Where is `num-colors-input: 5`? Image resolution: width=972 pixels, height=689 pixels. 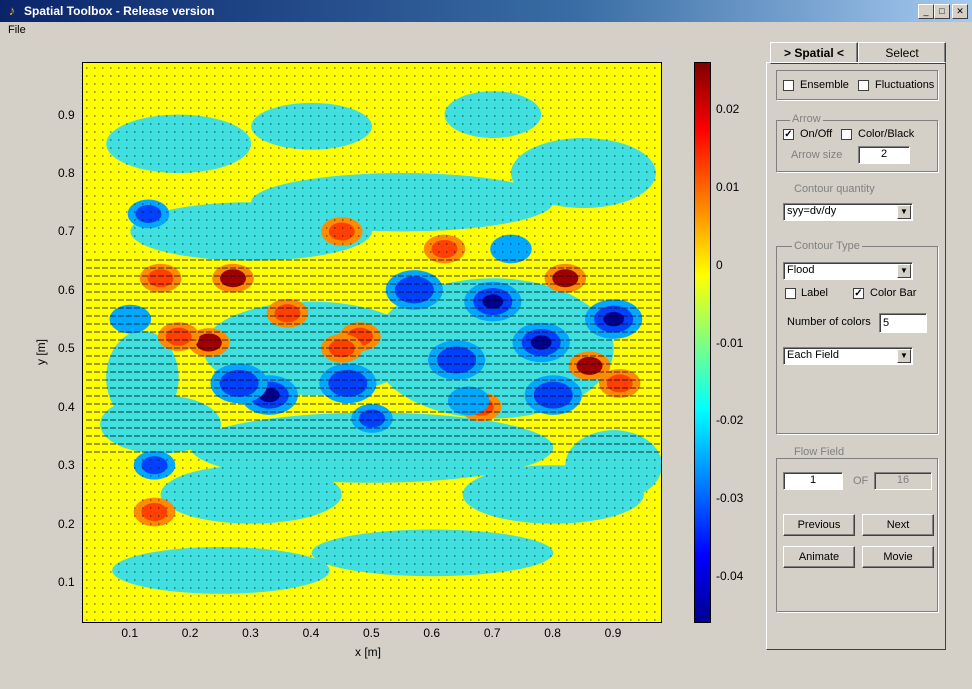
num-colors-input: 5 is located at coordinates (903, 323).